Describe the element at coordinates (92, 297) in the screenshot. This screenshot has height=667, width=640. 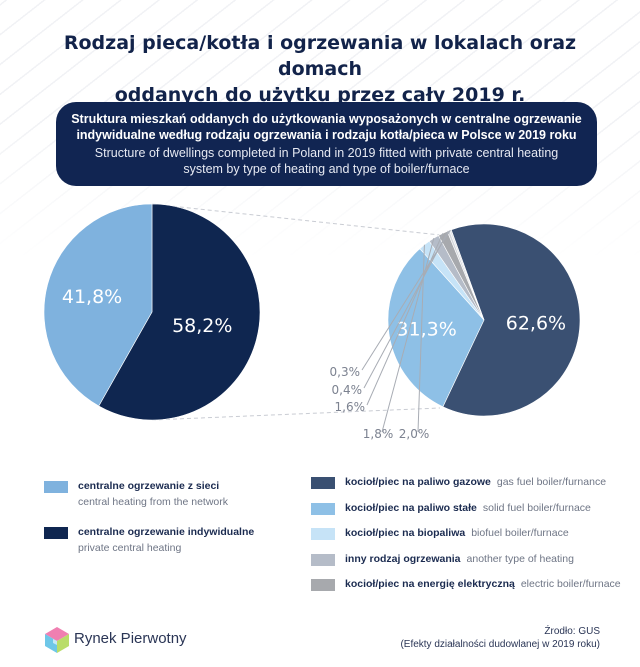
I see `left-pie-value-label-1: 41,8%` at that location.